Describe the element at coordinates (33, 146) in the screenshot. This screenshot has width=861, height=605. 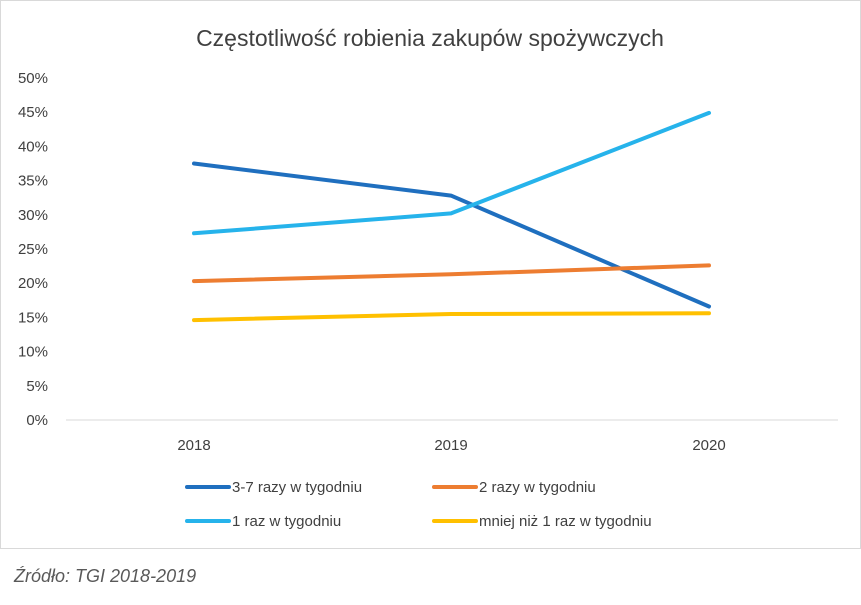
I see `y-tick-label: 40%` at that location.